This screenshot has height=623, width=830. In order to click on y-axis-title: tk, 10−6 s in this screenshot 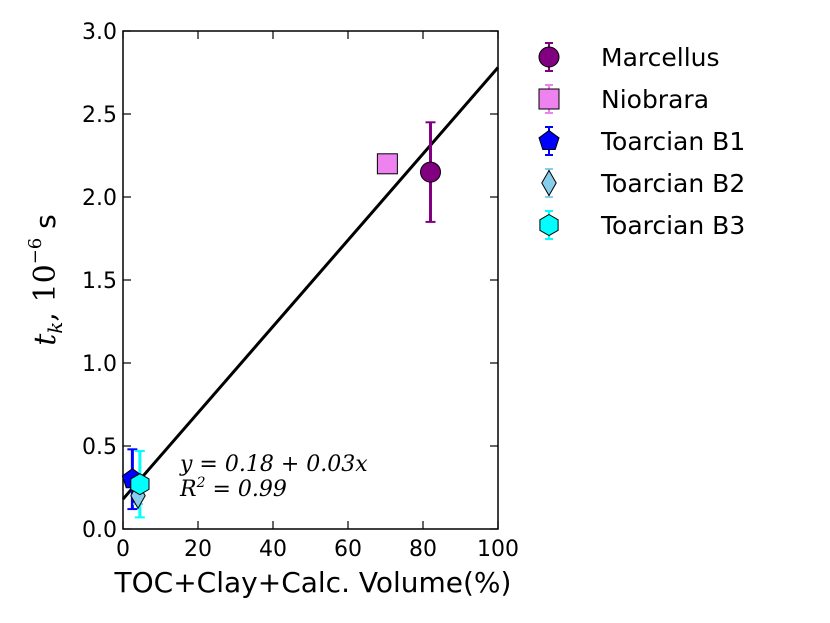, I will do `click(46, 280)`.